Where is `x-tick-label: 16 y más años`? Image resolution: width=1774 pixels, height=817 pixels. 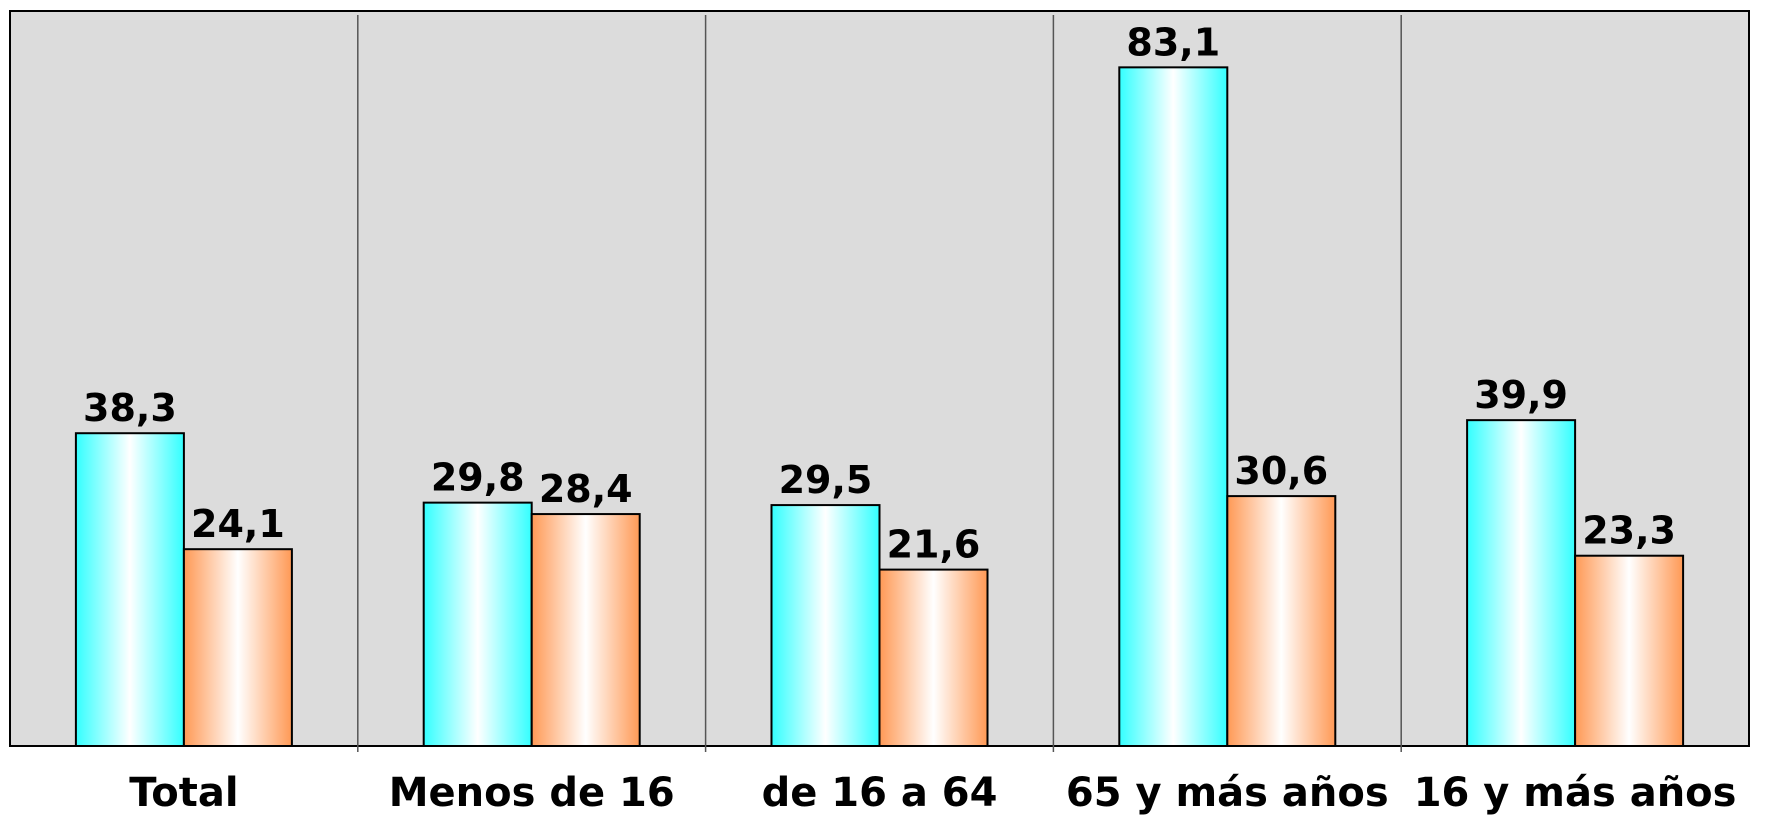 x-tick-label: 16 y más años is located at coordinates (1575, 793).